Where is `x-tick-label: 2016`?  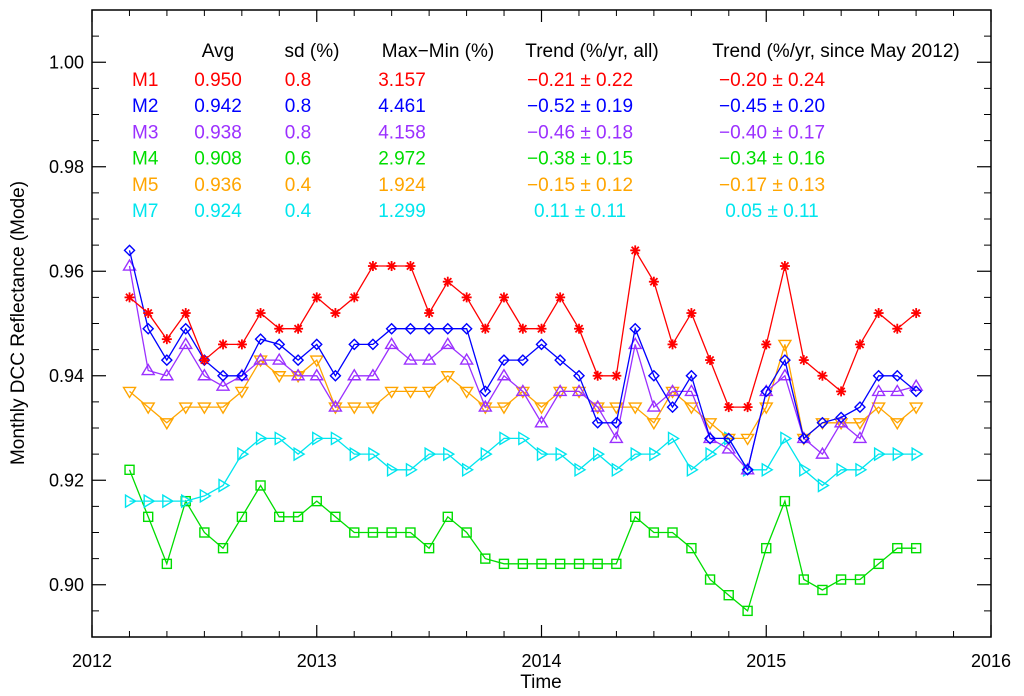 x-tick-label: 2016 is located at coordinates (991, 661).